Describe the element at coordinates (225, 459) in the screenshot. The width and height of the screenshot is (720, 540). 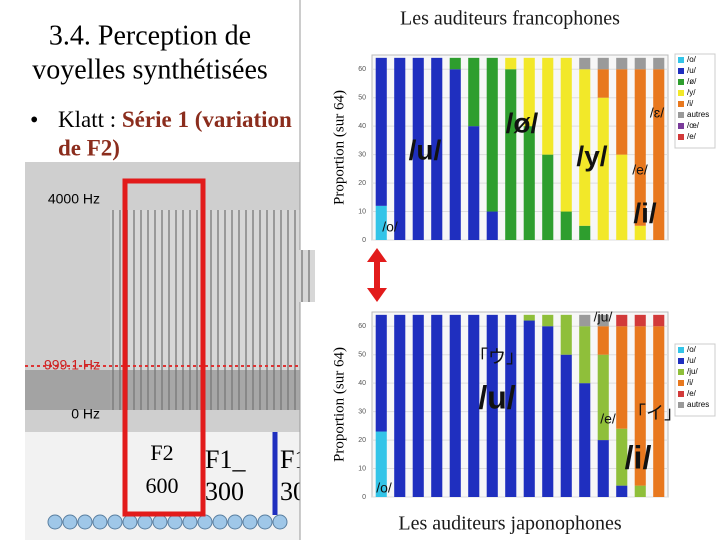
I see `cell-label: F1_` at that location.